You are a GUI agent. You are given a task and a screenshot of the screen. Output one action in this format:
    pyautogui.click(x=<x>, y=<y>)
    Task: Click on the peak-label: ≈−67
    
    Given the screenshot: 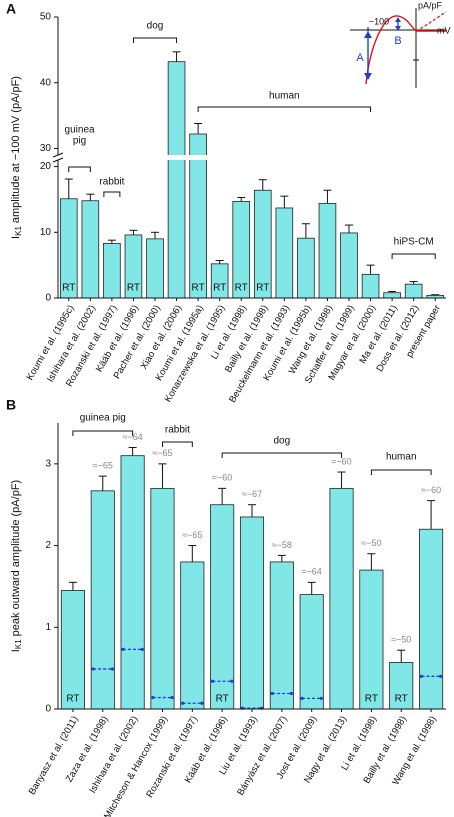 What is the action you would take?
    pyautogui.click(x=252, y=494)
    